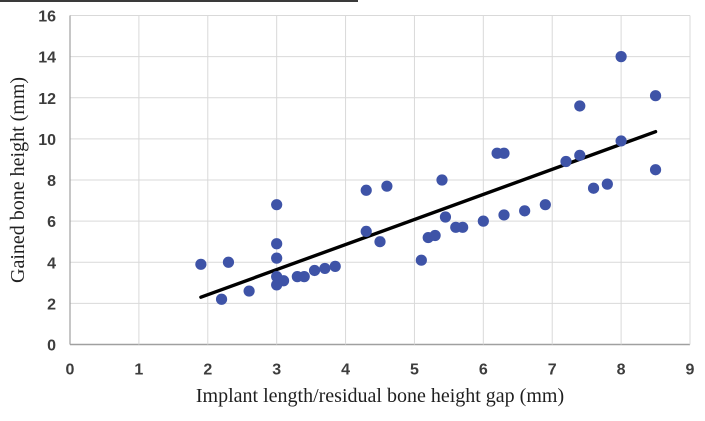  What do you see at coordinates (207, 370) in the screenshot?
I see `x-tick-label: 2` at bounding box center [207, 370].